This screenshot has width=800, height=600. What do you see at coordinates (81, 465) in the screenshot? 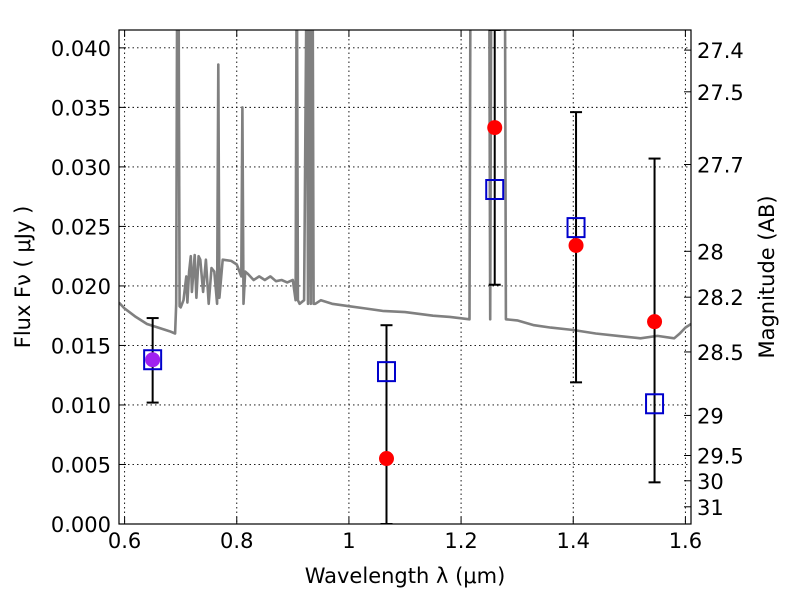
I see `y-tick-label: 0.005` at bounding box center [81, 465].